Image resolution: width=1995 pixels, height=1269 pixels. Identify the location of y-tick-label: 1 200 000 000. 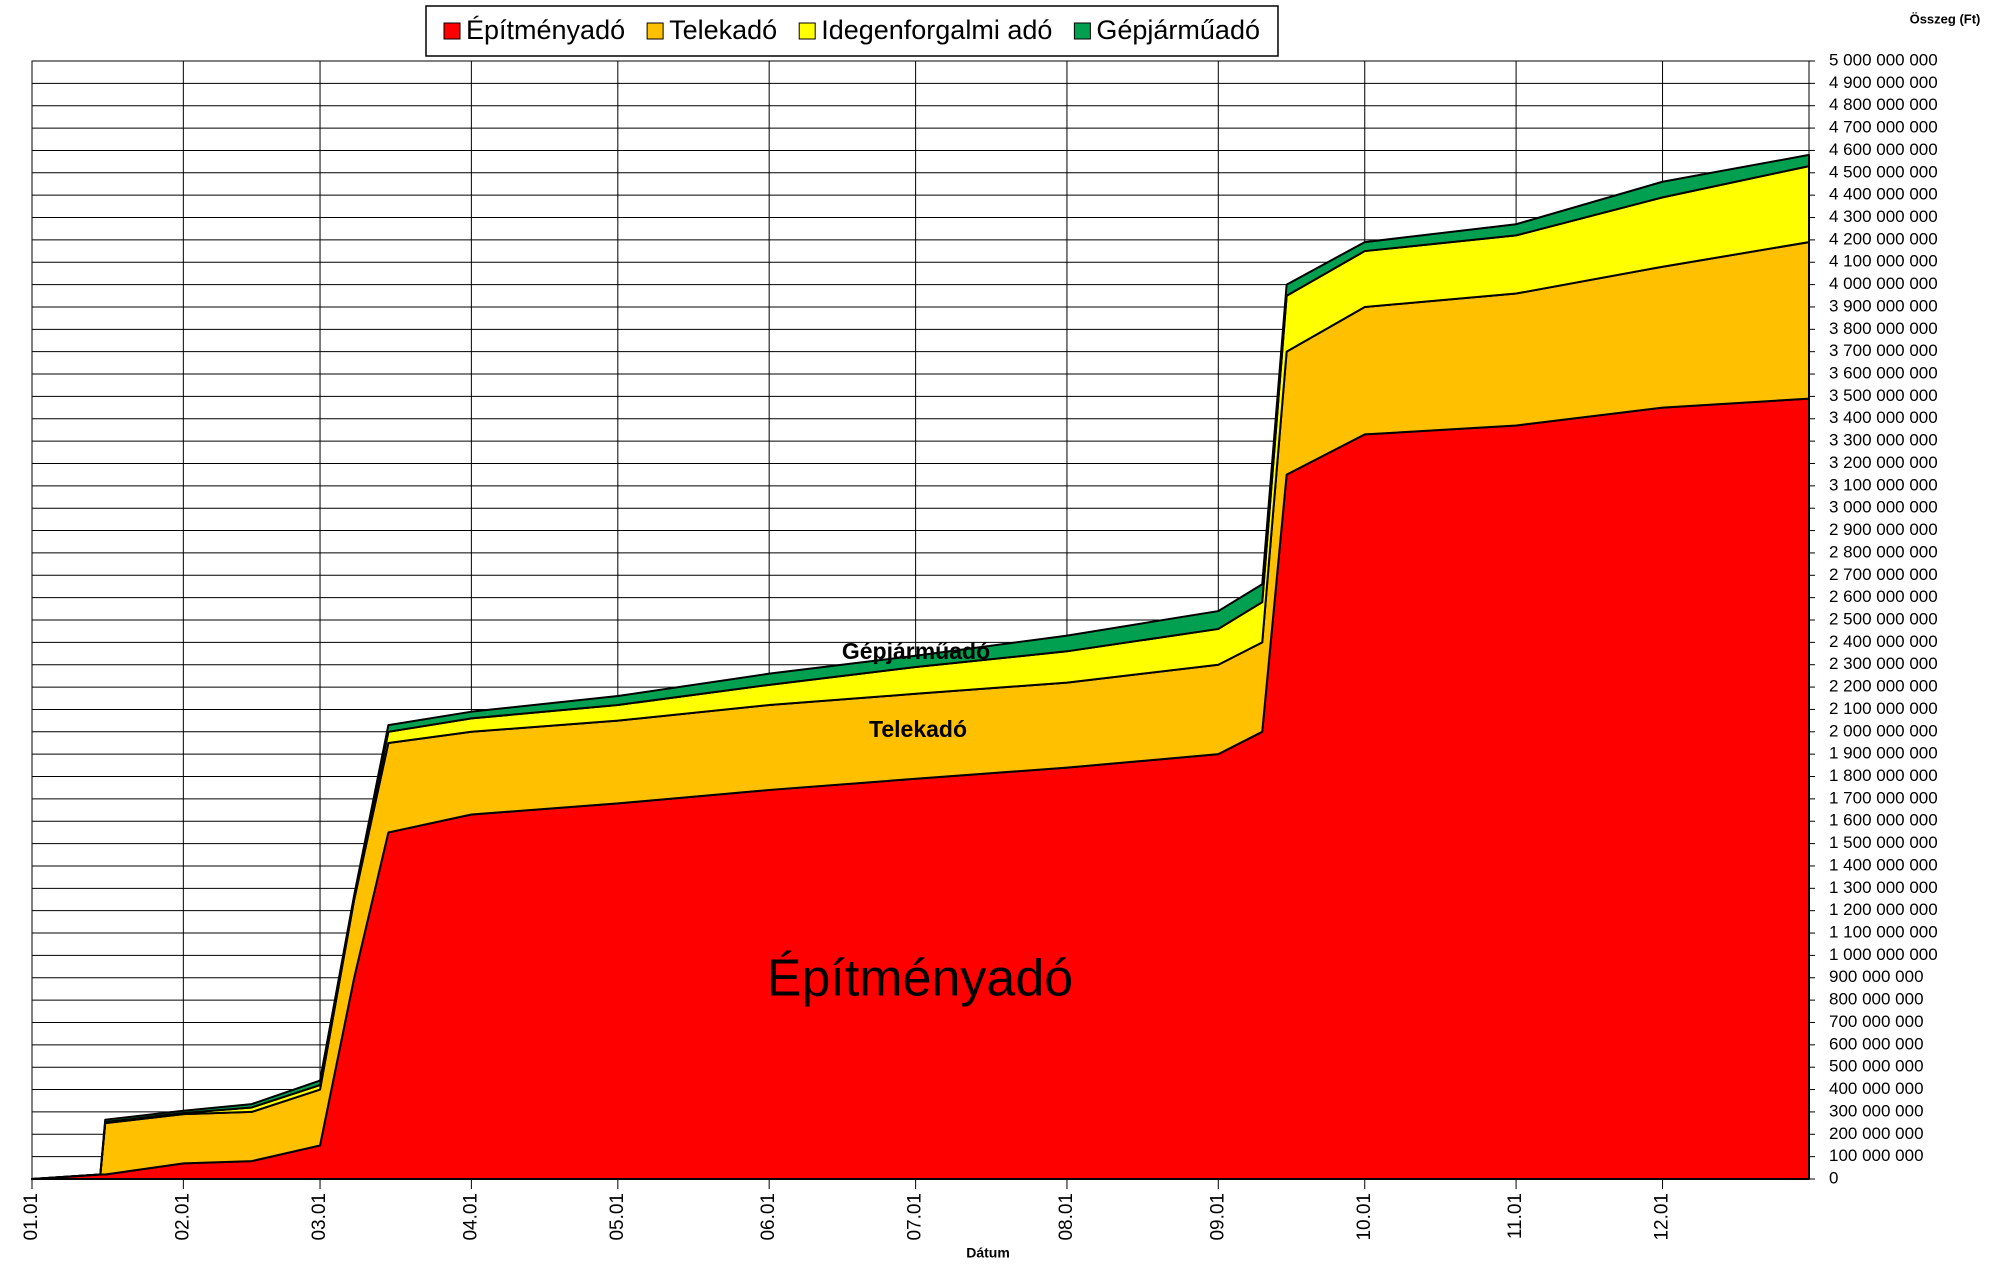
(1883, 909).